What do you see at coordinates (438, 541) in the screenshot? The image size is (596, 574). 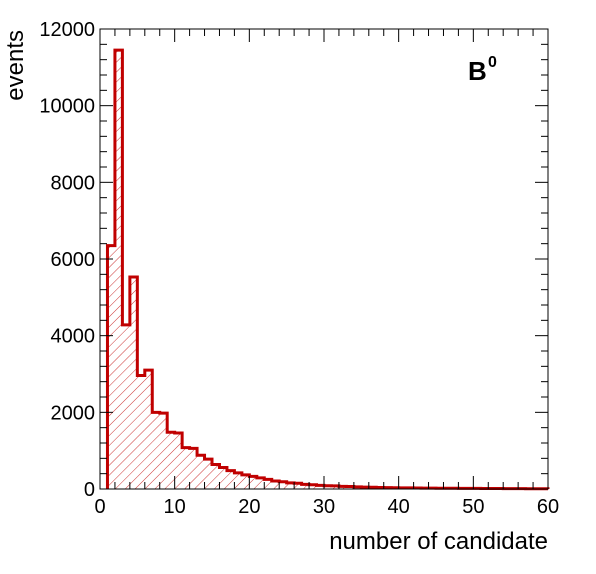 I see `x-axis-title: number of candidate` at bounding box center [438, 541].